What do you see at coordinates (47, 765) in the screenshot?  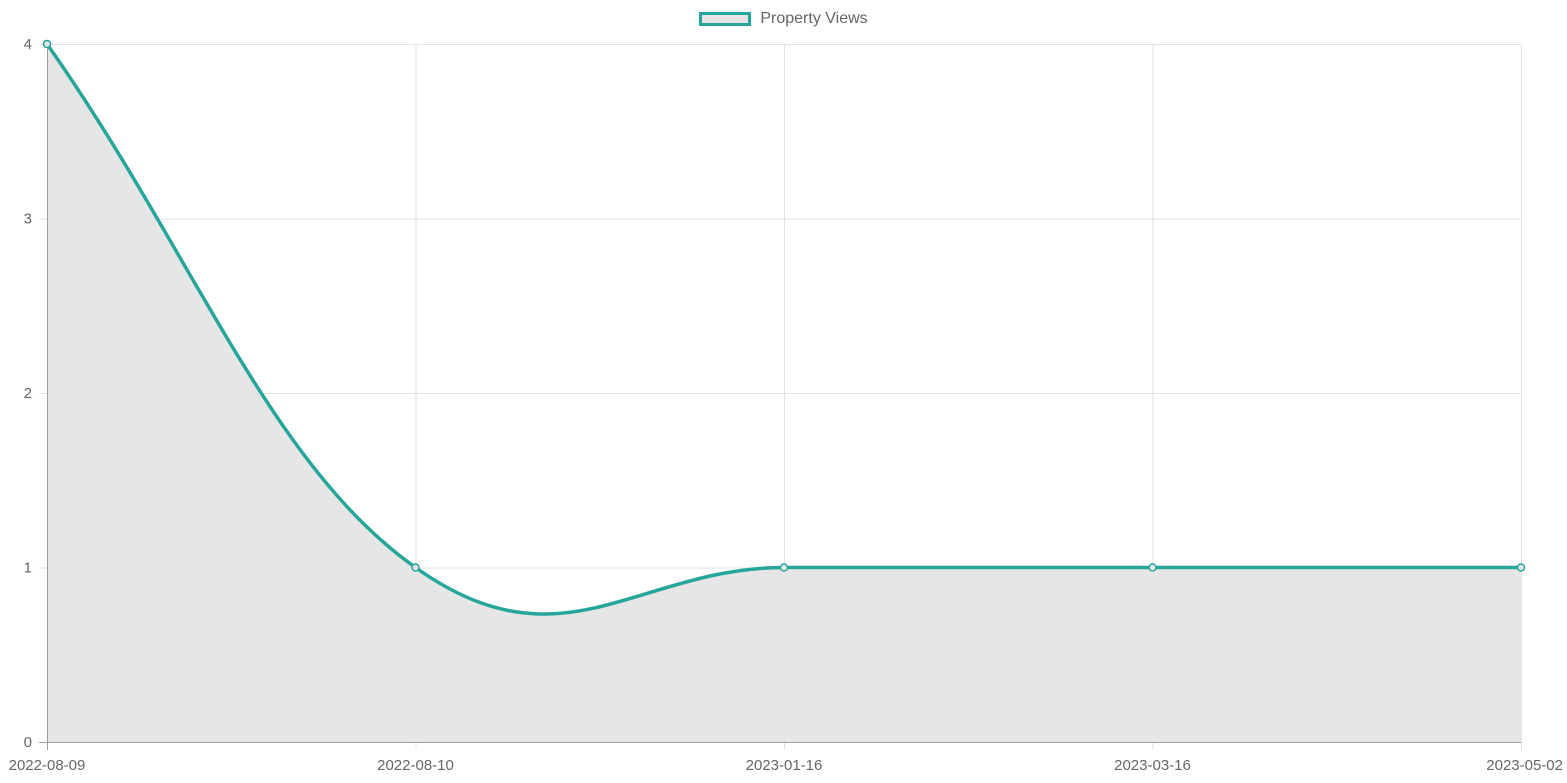 I see `x-tick-label: 2022-08-09` at bounding box center [47, 765].